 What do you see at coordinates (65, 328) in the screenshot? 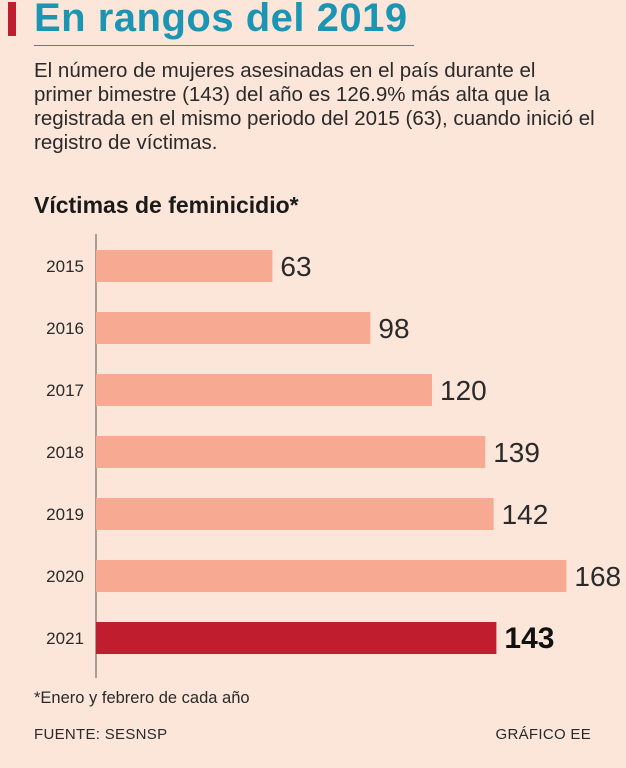
I see `category-label: 2016` at bounding box center [65, 328].